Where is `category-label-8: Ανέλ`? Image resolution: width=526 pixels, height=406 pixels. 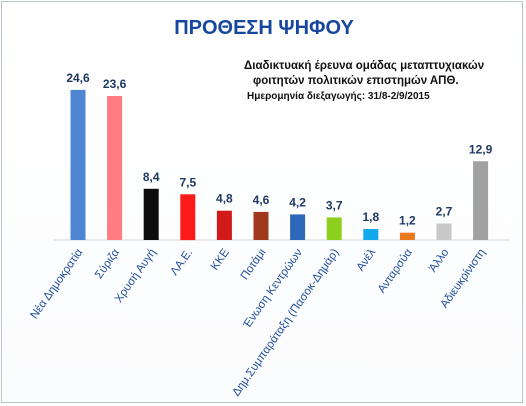 category-label-8: Ανέλ is located at coordinates (367, 260).